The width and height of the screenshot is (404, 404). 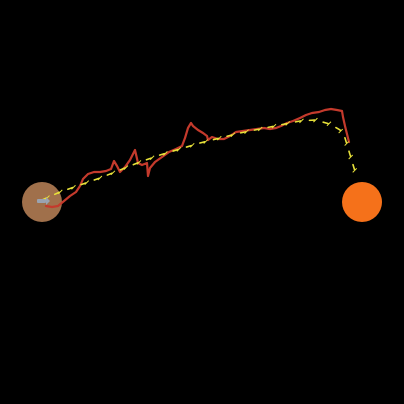 I want to click on agent-arrow-icon, so click(x=43, y=201).